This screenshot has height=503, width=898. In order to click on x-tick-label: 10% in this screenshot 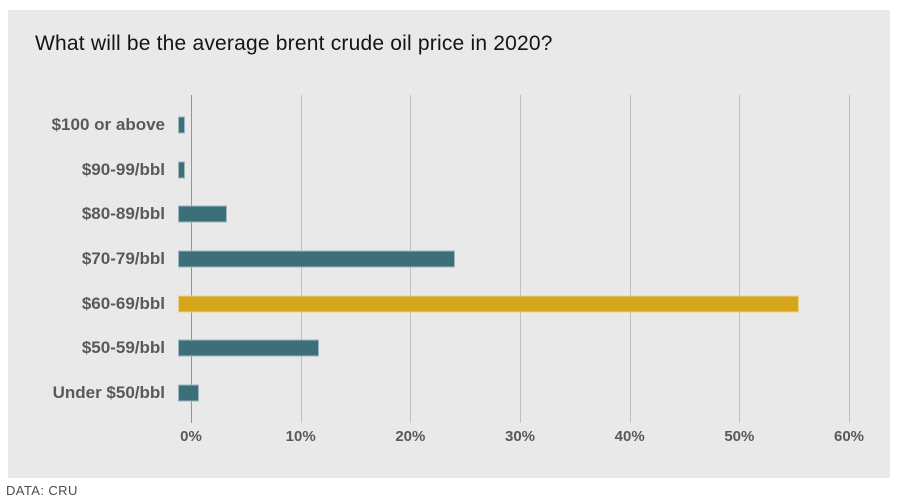, I will do `click(300, 436)`.